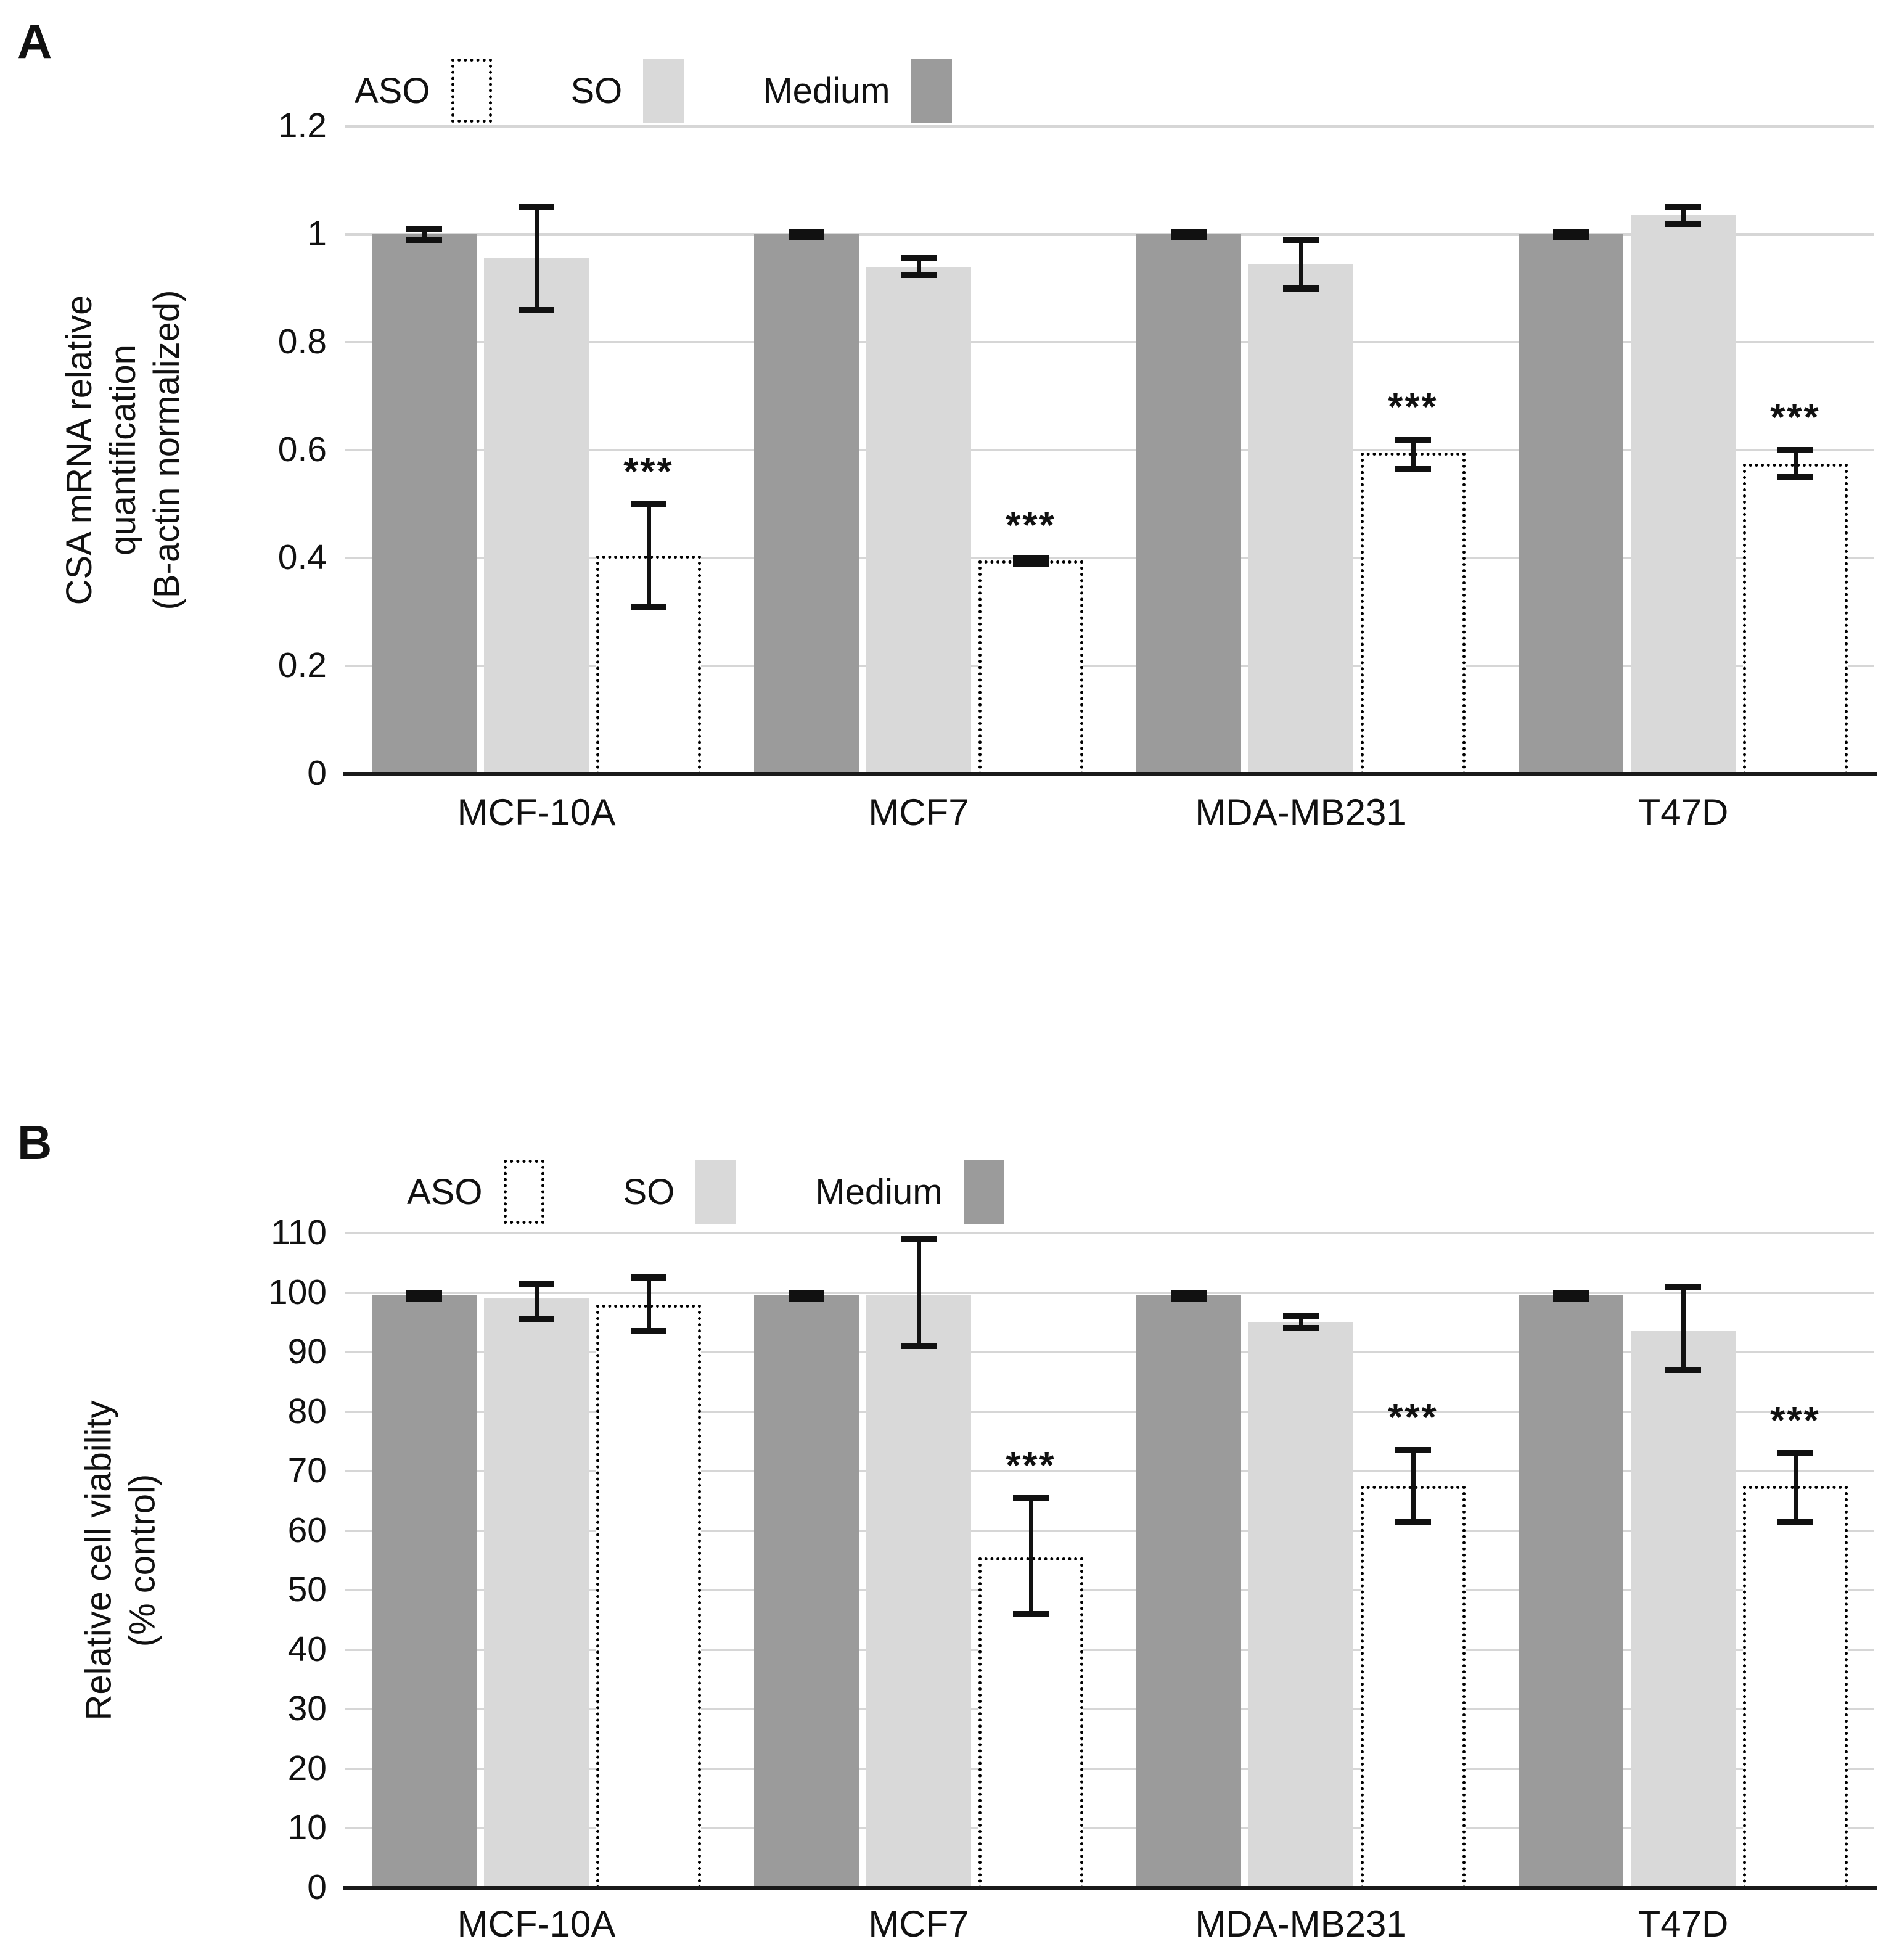 Image resolution: width=1886 pixels, height=1960 pixels. What do you see at coordinates (317, 1887) in the screenshot?
I see `y-tick-label-0: 0` at bounding box center [317, 1887].